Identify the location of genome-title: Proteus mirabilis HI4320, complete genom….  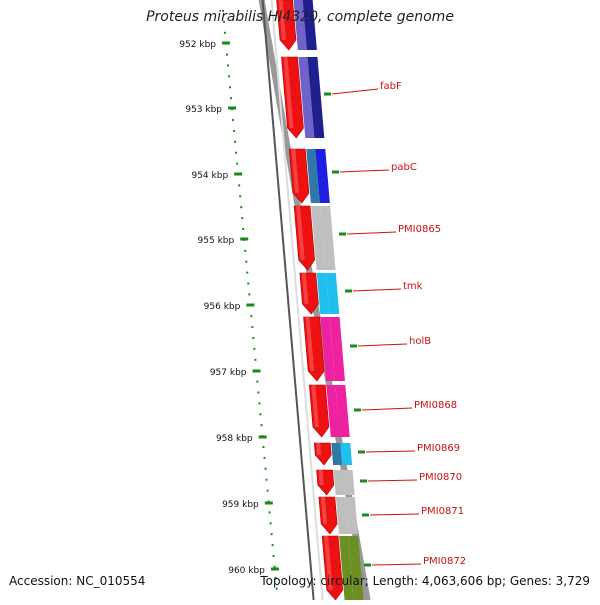
(300, 17).